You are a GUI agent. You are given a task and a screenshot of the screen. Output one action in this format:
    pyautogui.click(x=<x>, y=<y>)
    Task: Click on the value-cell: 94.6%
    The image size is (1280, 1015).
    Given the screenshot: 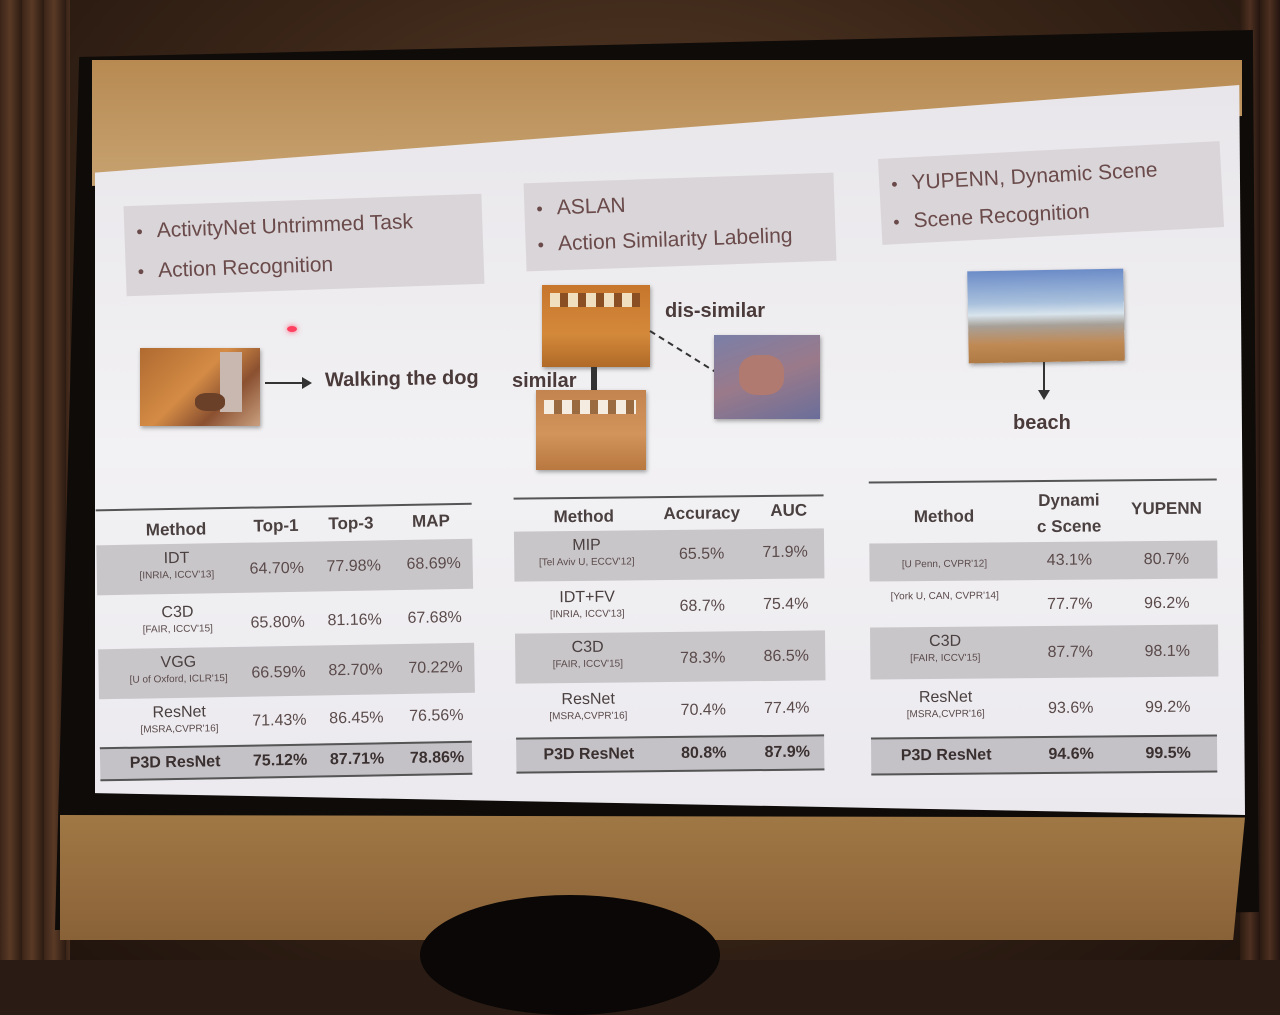 What is the action you would take?
    pyautogui.click(x=1071, y=754)
    